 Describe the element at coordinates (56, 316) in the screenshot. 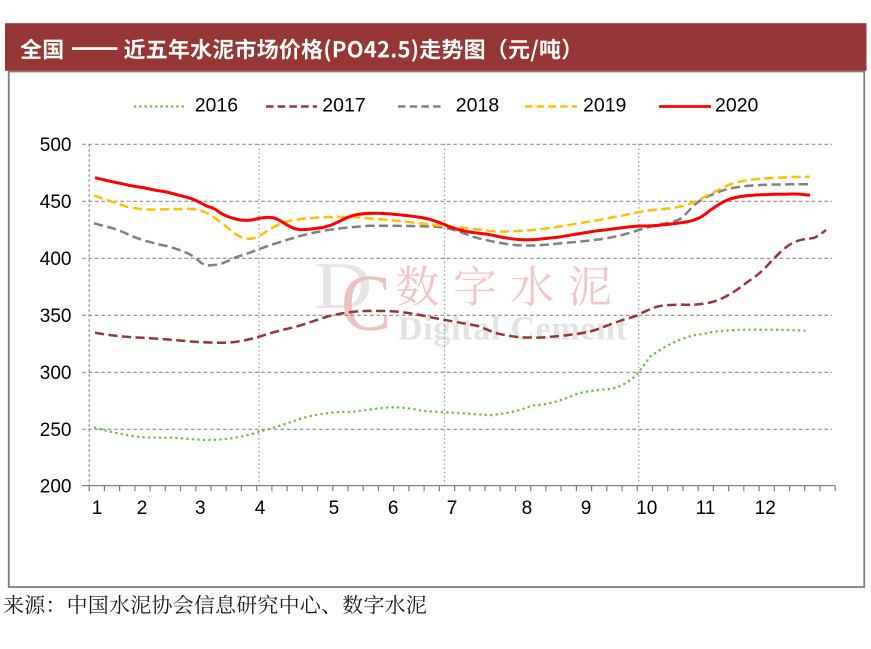

I see `svg-text: 350` at that location.